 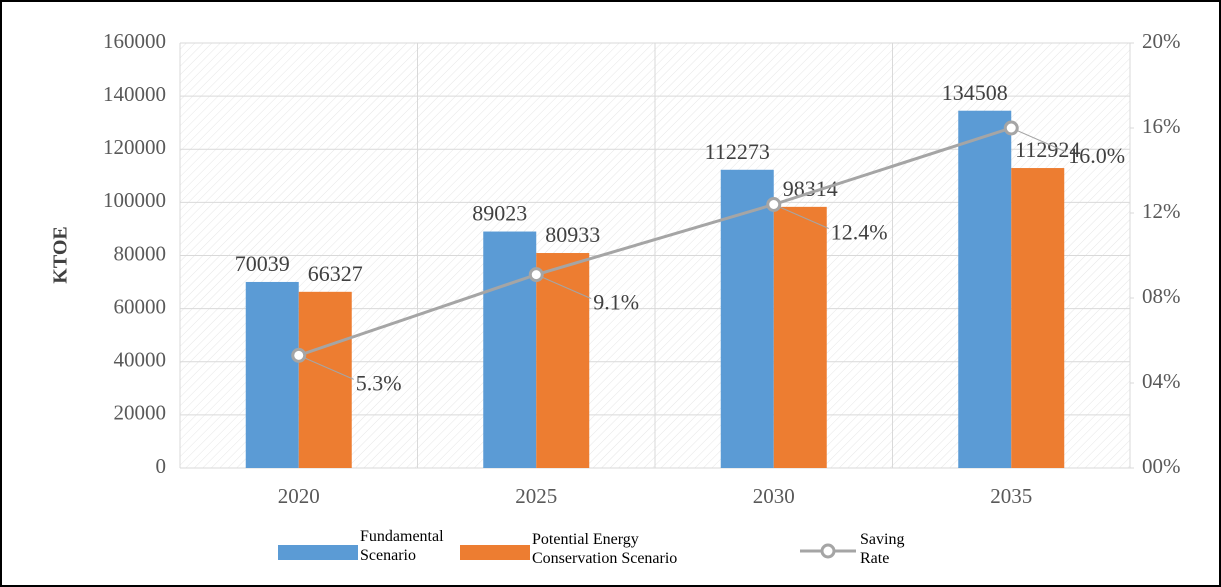 What do you see at coordinates (140, 253) in the screenshot?
I see `y-tick-label: 80000` at bounding box center [140, 253].